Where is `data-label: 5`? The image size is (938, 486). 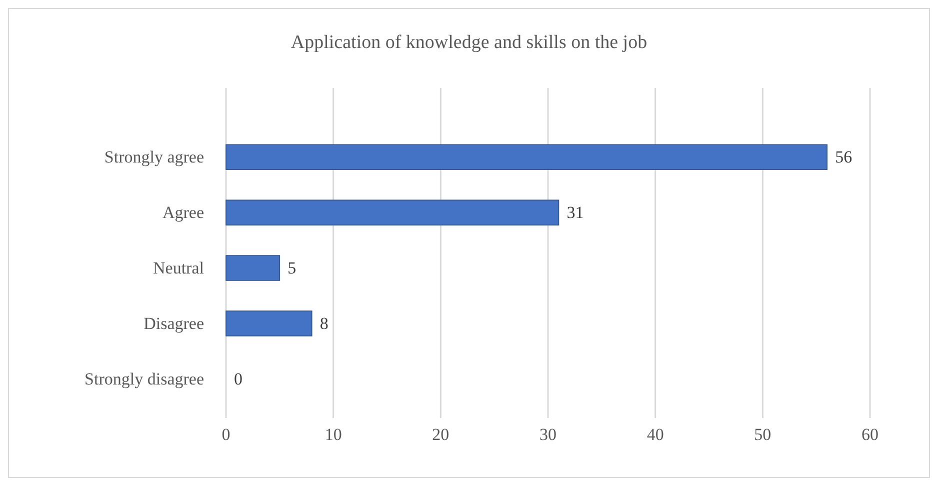
data-label: 5 is located at coordinates (292, 268).